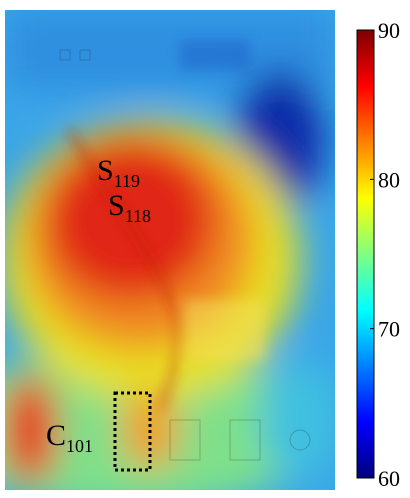 The image size is (410, 498). What do you see at coordinates (389, 329) in the screenshot?
I see `colorbar-tick-label: 70` at bounding box center [389, 329].